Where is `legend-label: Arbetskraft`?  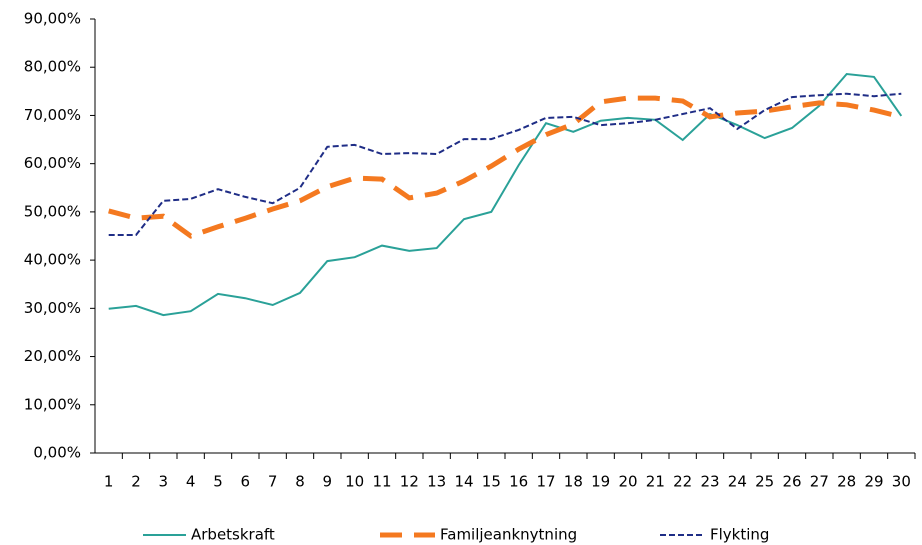 legend-label: Arbetskraft is located at coordinates (233, 535).